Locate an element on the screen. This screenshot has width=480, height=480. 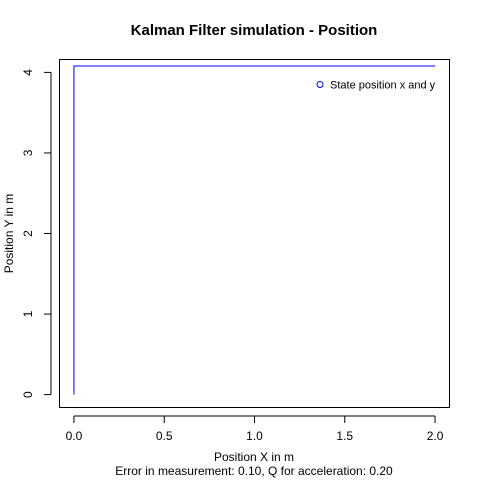
y-axis: 0 1 2 3 4 is located at coordinates (36, 233).